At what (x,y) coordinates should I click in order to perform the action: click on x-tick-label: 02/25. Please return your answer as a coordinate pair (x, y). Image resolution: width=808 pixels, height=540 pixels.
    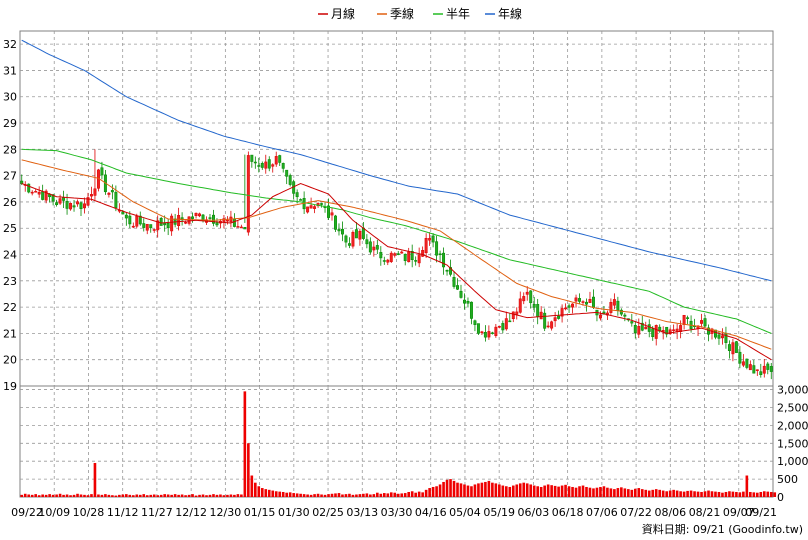
    Looking at the image, I should click on (328, 512).